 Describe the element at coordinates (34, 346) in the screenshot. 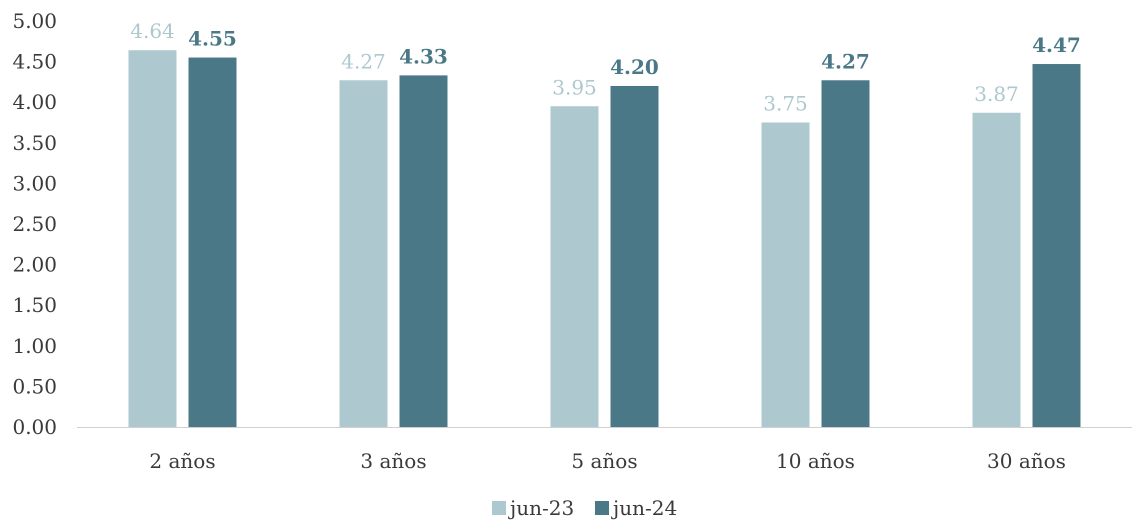

I see `y-tick-label: 1.00` at that location.